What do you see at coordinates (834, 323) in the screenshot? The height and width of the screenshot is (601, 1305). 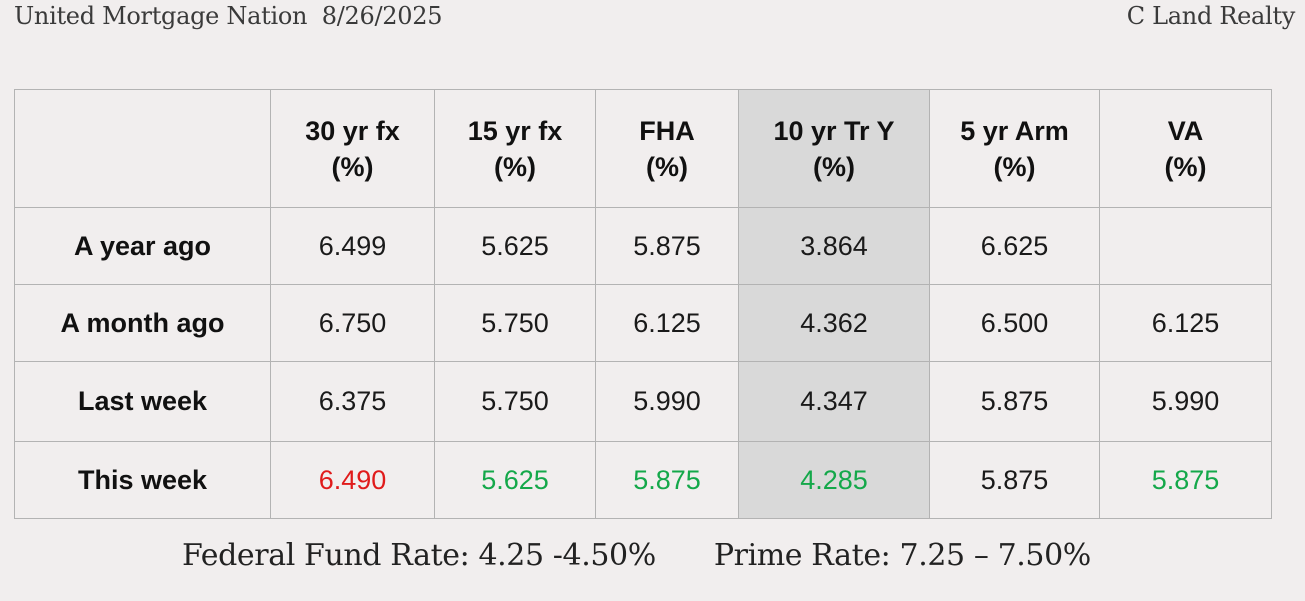 I see `rate-cell: 4.362` at bounding box center [834, 323].